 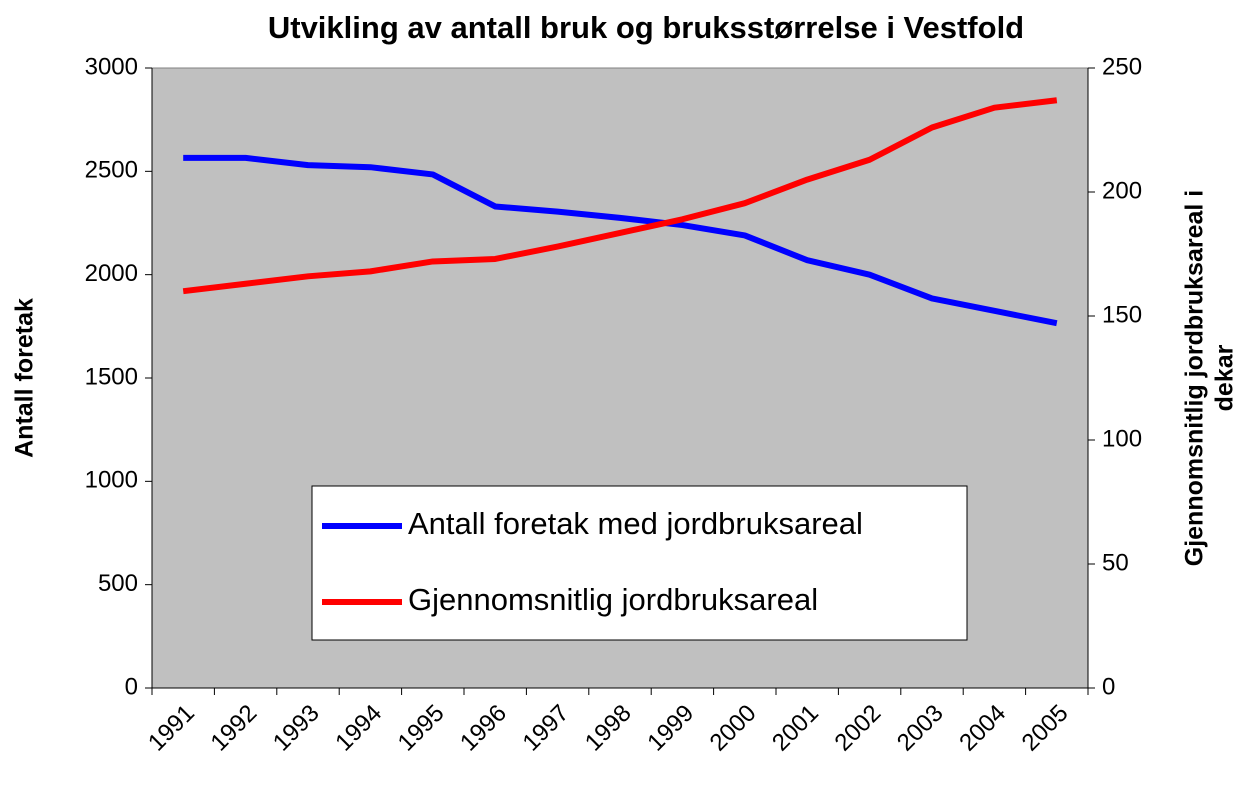 I want to click on y-tick-label: 500, so click(x=118, y=583).